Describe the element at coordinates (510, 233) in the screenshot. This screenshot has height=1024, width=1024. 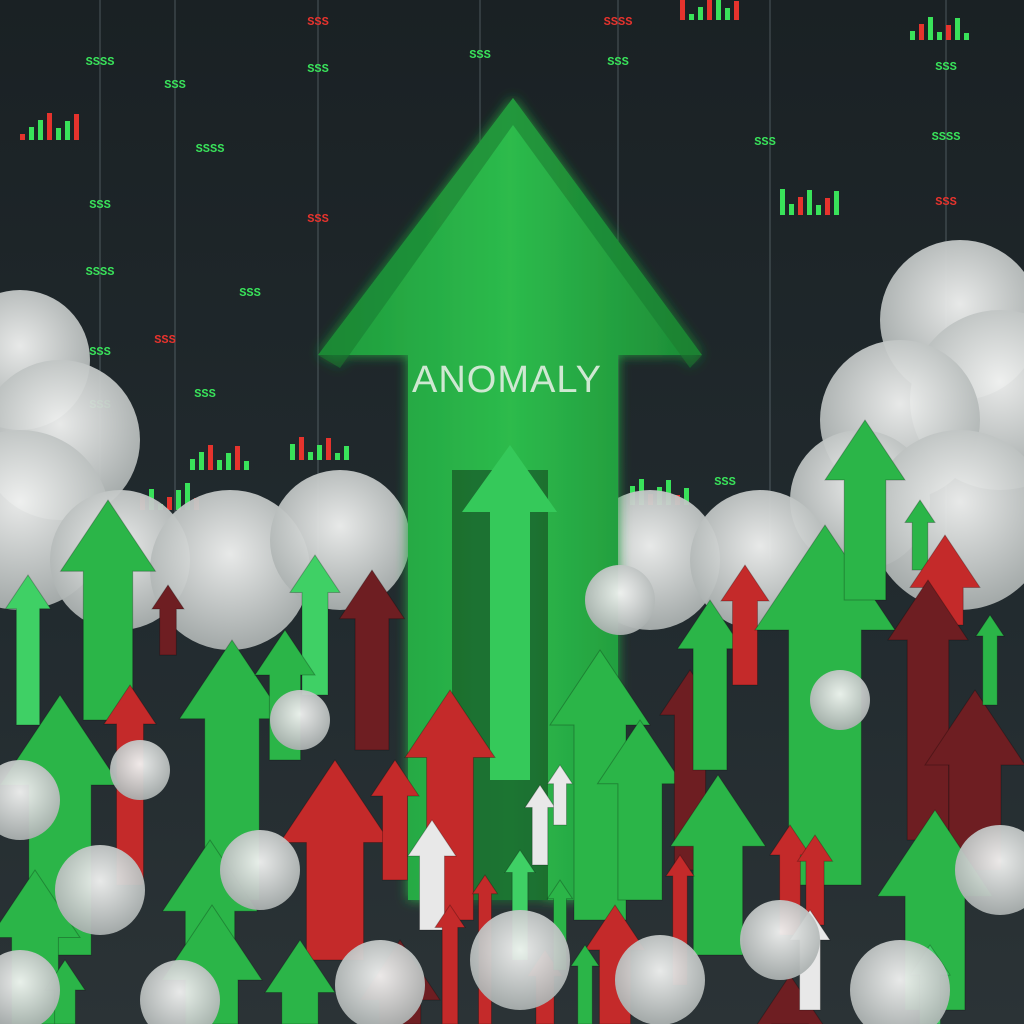
I see `main-arrow-bevel` at that location.